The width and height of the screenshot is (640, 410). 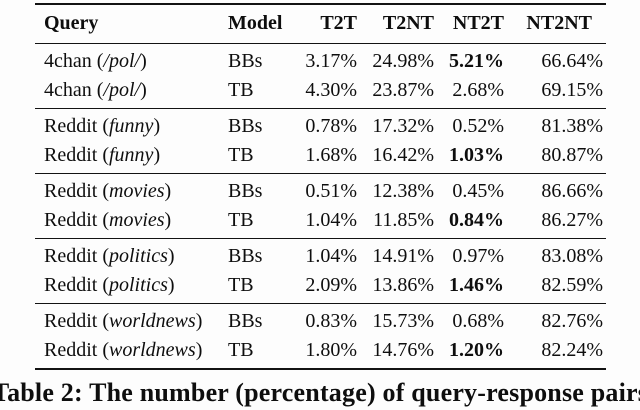 I want to click on t2t-cell: 3.17%, so click(x=331, y=61).